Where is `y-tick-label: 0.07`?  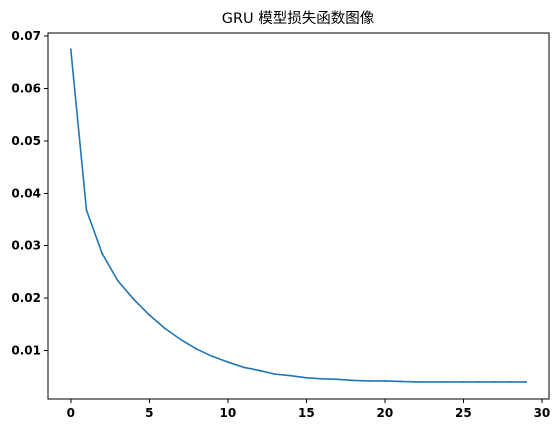 y-tick-label: 0.07 is located at coordinates (26, 36).